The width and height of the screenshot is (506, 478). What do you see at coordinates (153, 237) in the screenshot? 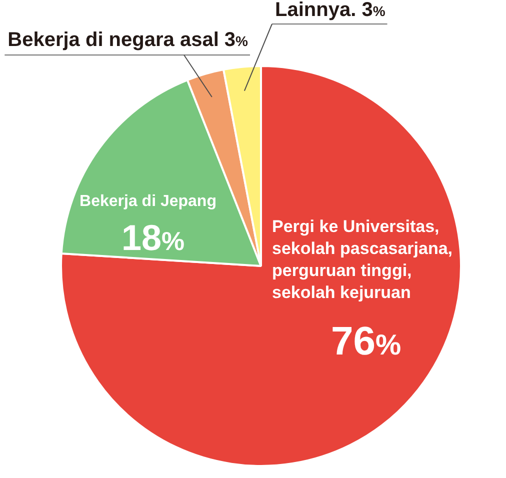
I see `data-label: 18%` at bounding box center [153, 237].